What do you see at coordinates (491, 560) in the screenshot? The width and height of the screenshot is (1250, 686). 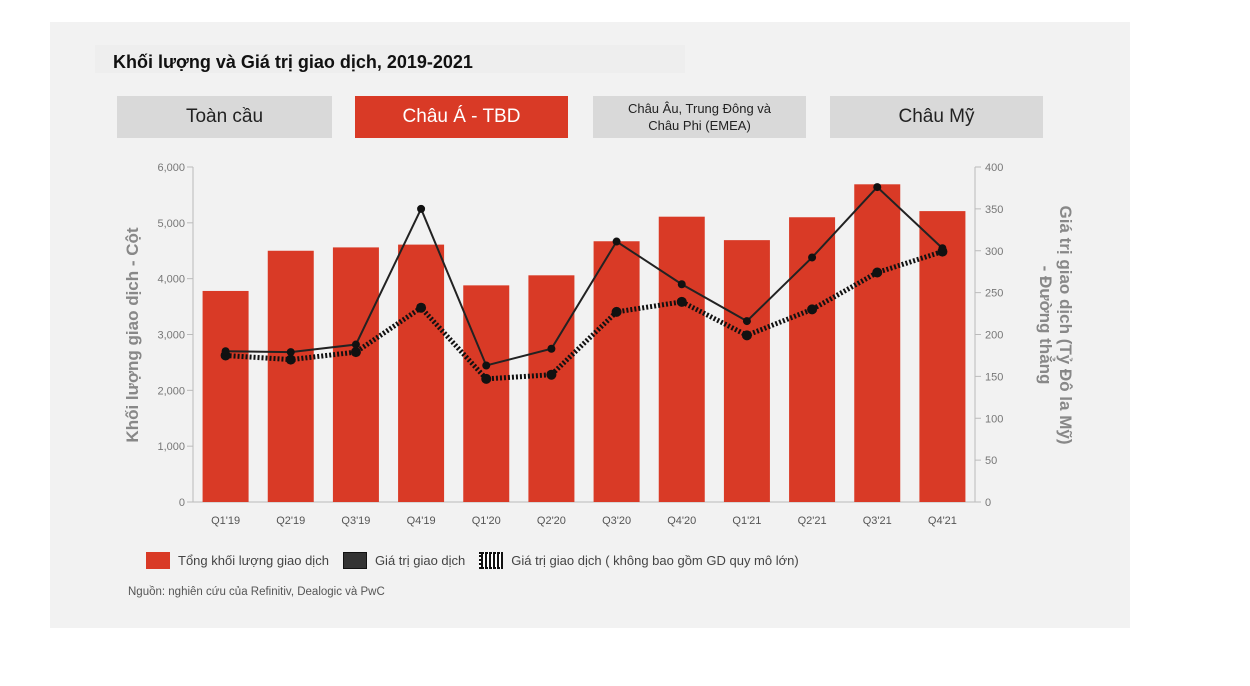 I see `legend-swatch-dotted` at bounding box center [491, 560].